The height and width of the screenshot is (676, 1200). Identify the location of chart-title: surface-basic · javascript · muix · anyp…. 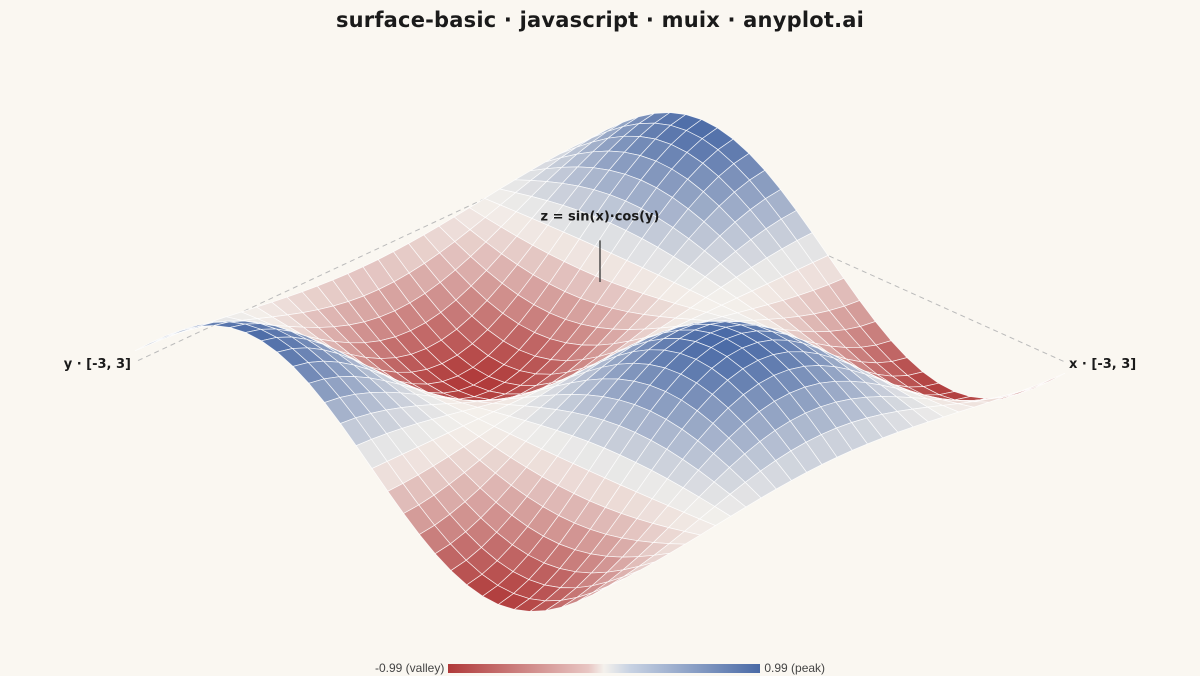
(600, 20).